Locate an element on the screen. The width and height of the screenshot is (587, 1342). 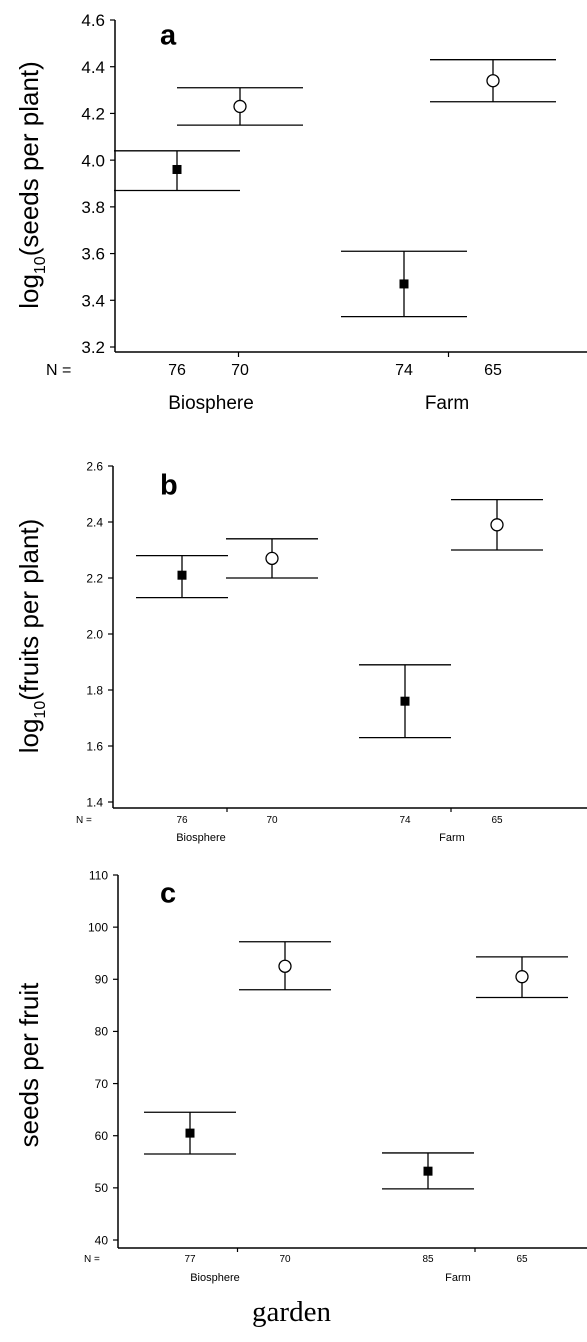
y-tick-label: 4.0 is located at coordinates (93, 160).